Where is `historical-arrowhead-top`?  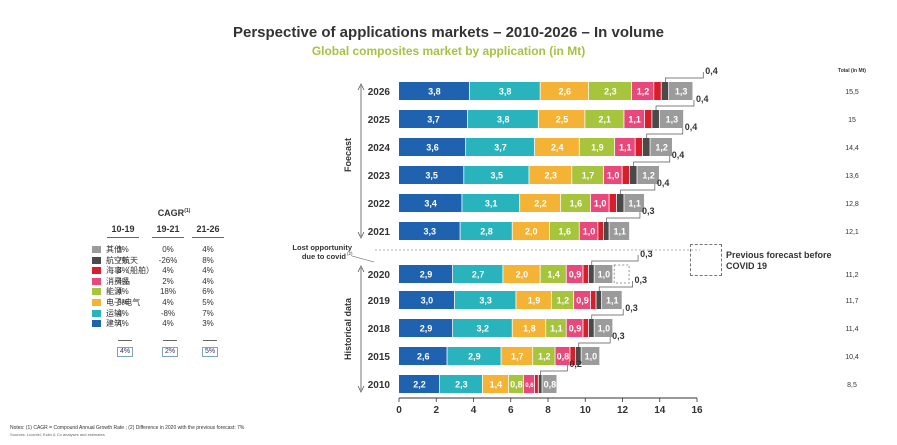 historical-arrowhead-top is located at coordinates (361, 269).